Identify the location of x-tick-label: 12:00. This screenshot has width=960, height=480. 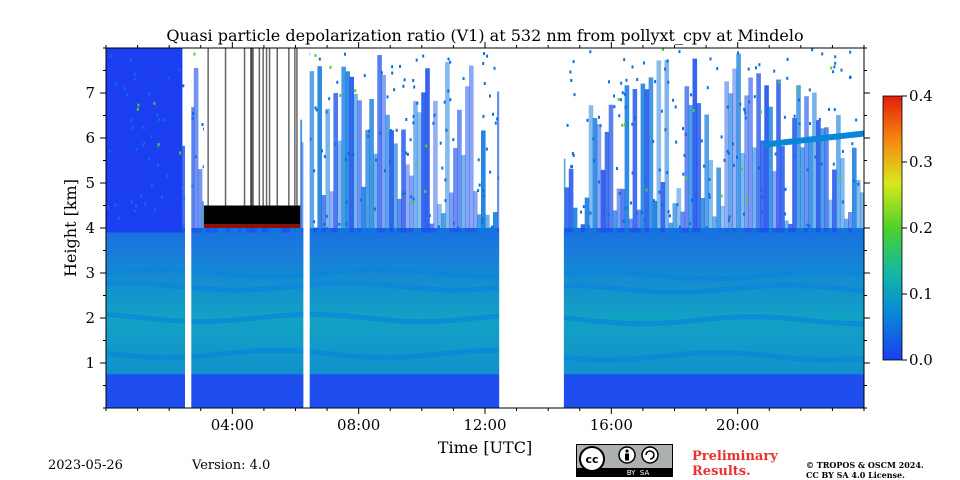
(484, 425).